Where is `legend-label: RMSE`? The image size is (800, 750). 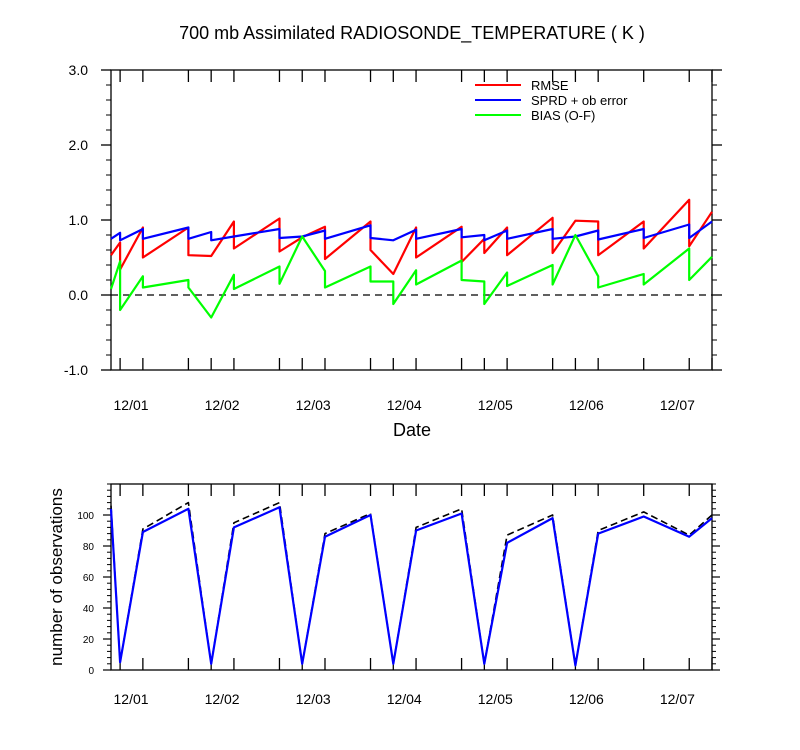 legend-label: RMSE is located at coordinates (550, 85).